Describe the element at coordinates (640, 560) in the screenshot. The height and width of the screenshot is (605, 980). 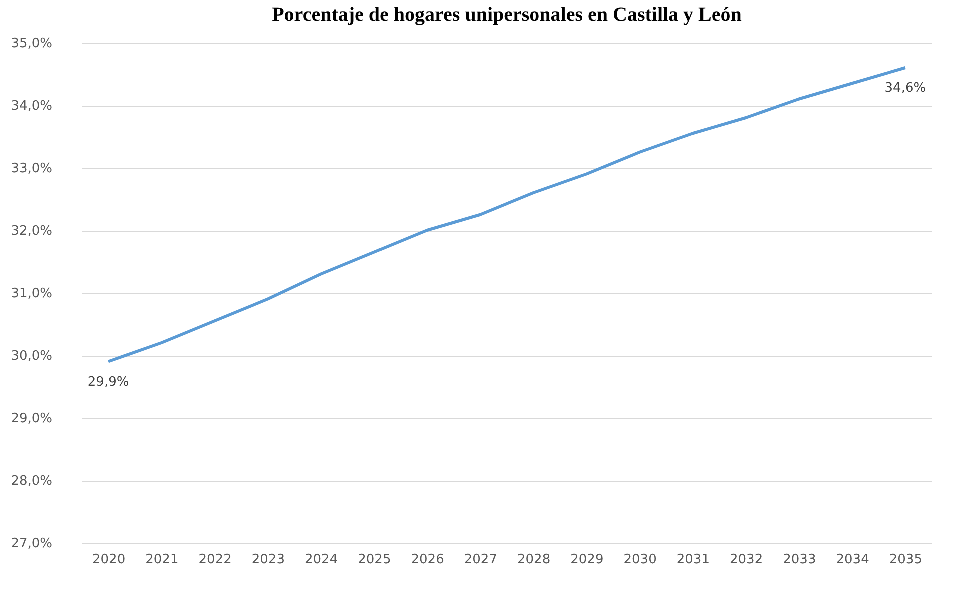
I see `x-tick-label: 2030` at that location.